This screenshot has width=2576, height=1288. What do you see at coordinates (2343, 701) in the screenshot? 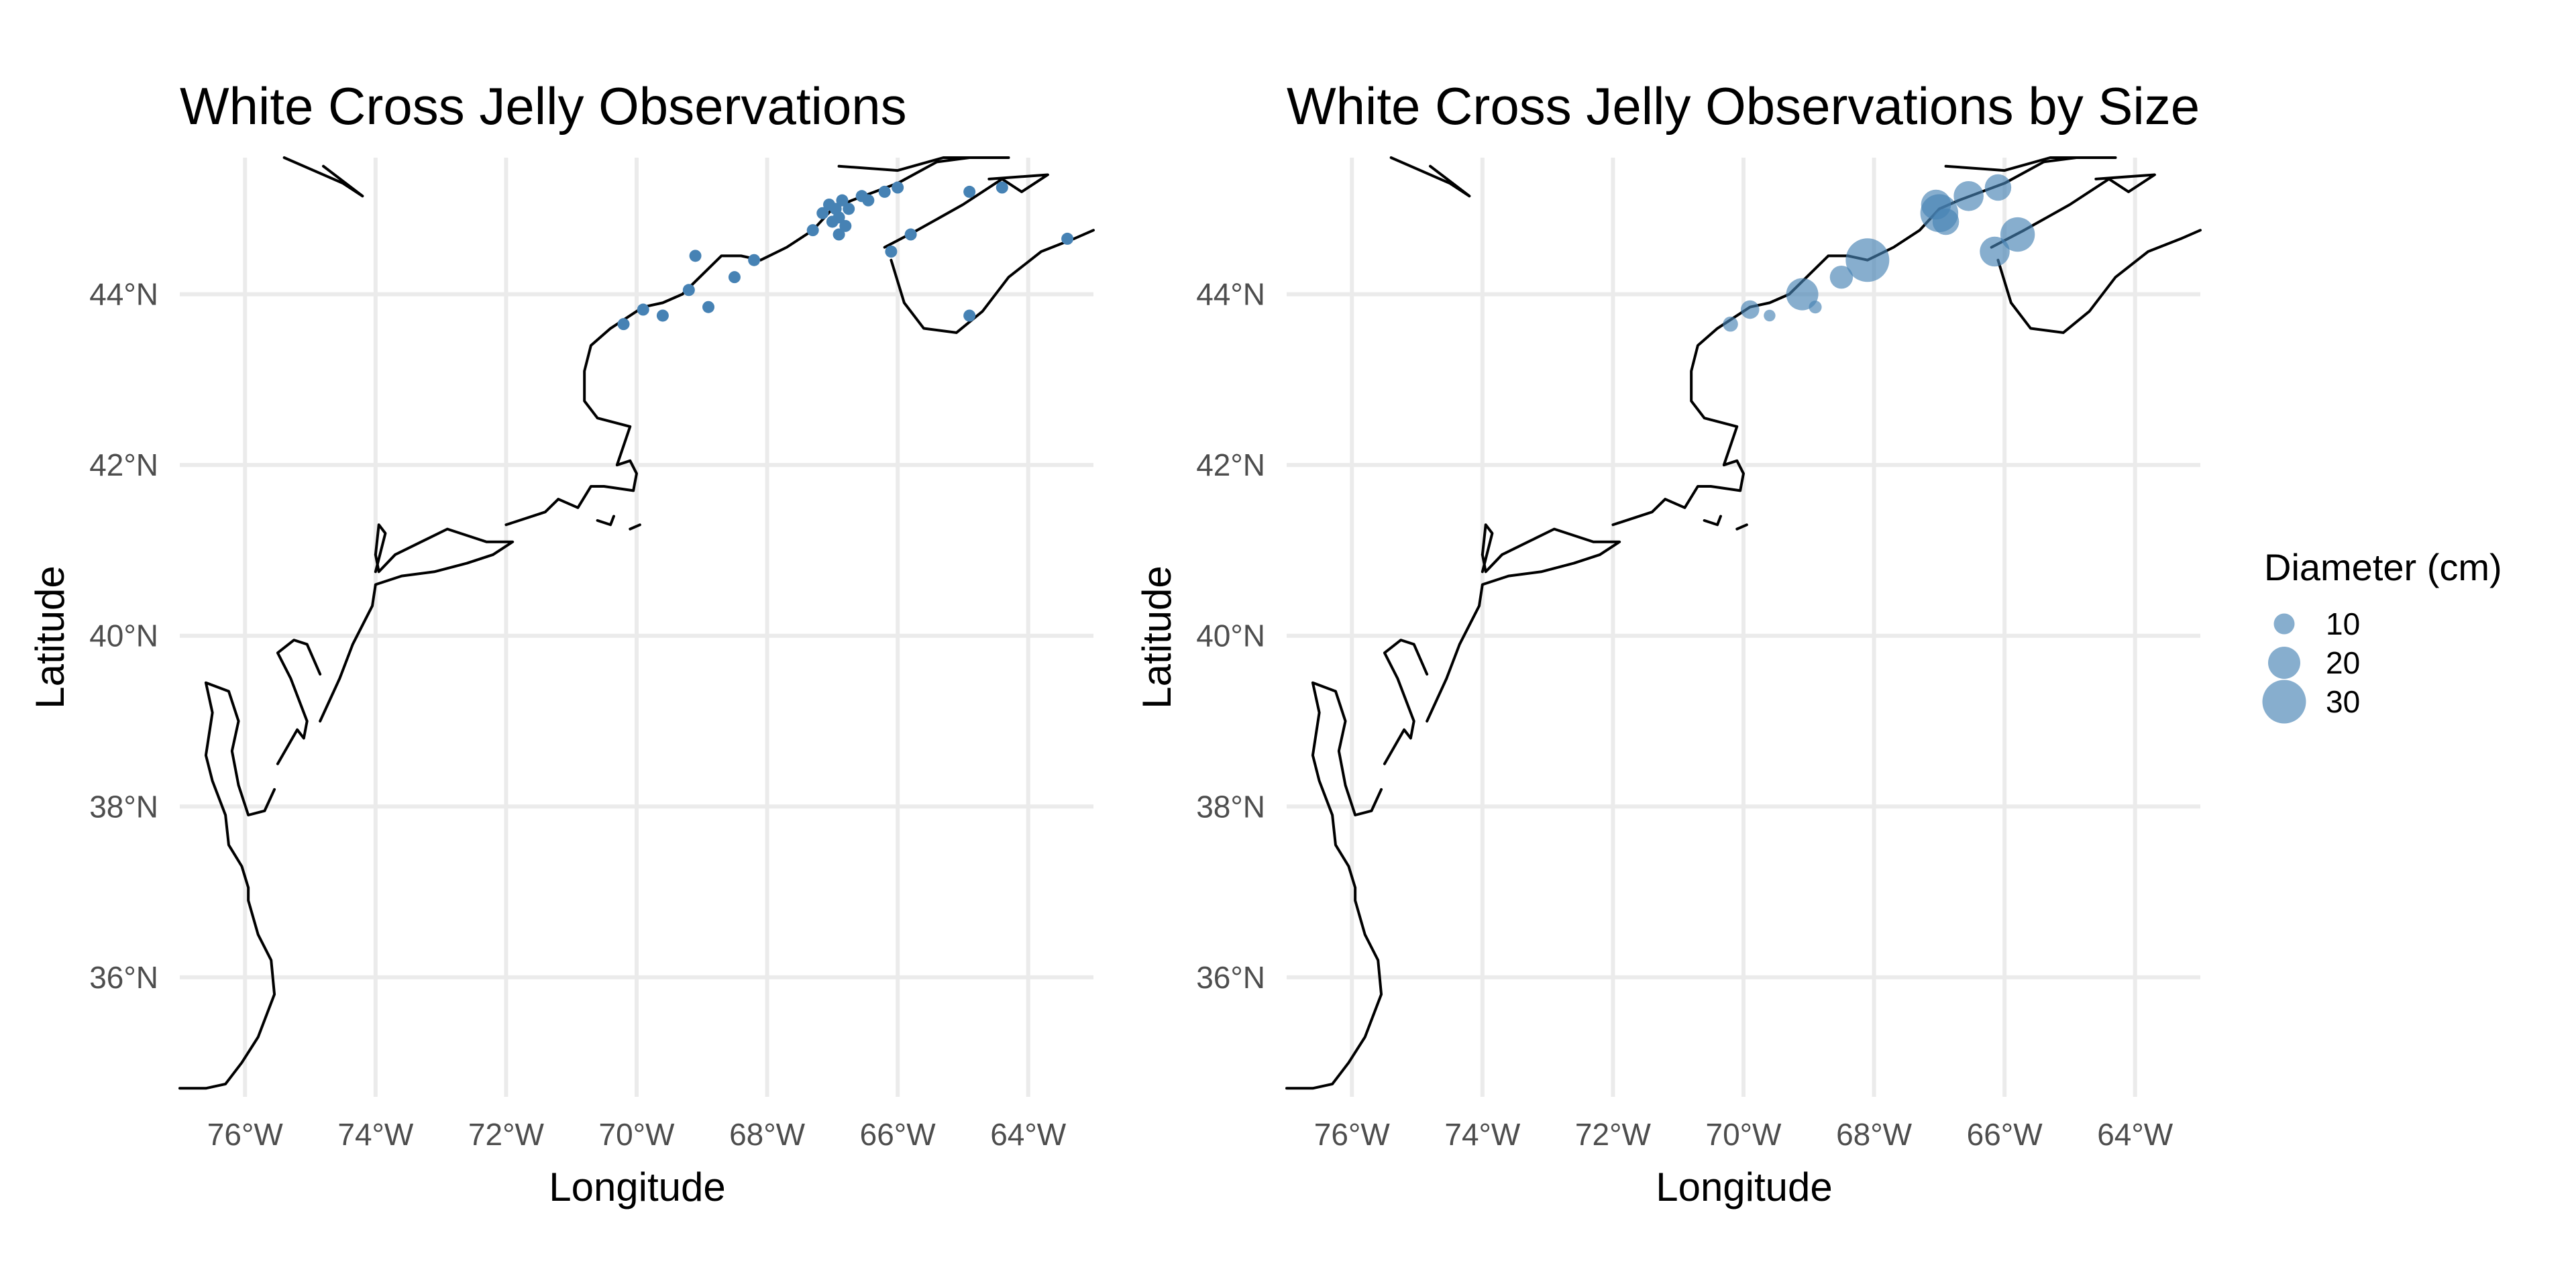
I see `legend-label: 30` at bounding box center [2343, 701].